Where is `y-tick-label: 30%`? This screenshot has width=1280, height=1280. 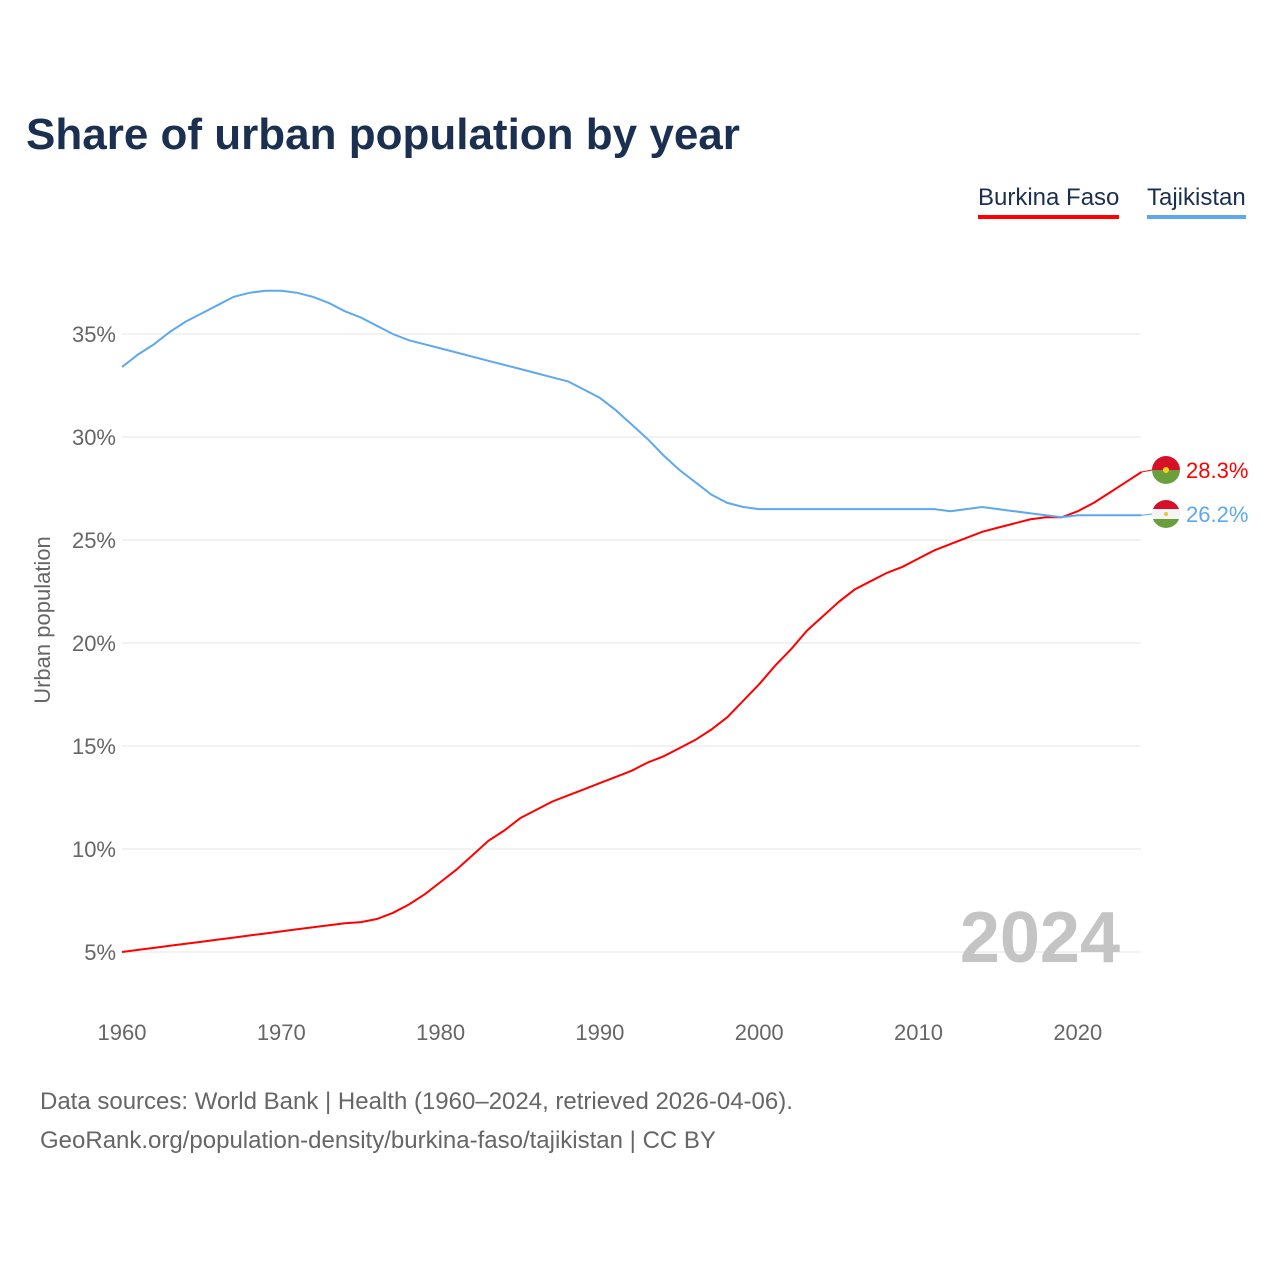
y-tick-label: 30% is located at coordinates (94, 437).